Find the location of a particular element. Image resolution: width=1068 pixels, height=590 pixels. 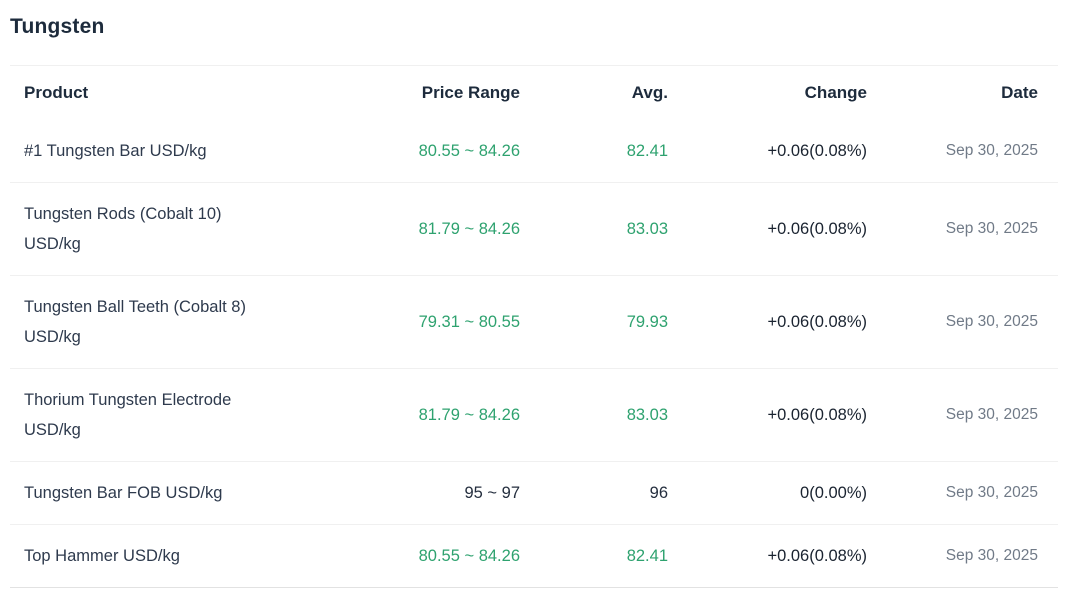

product-name: Thorium Tungsten Electrode USD/kg is located at coordinates (195, 415).